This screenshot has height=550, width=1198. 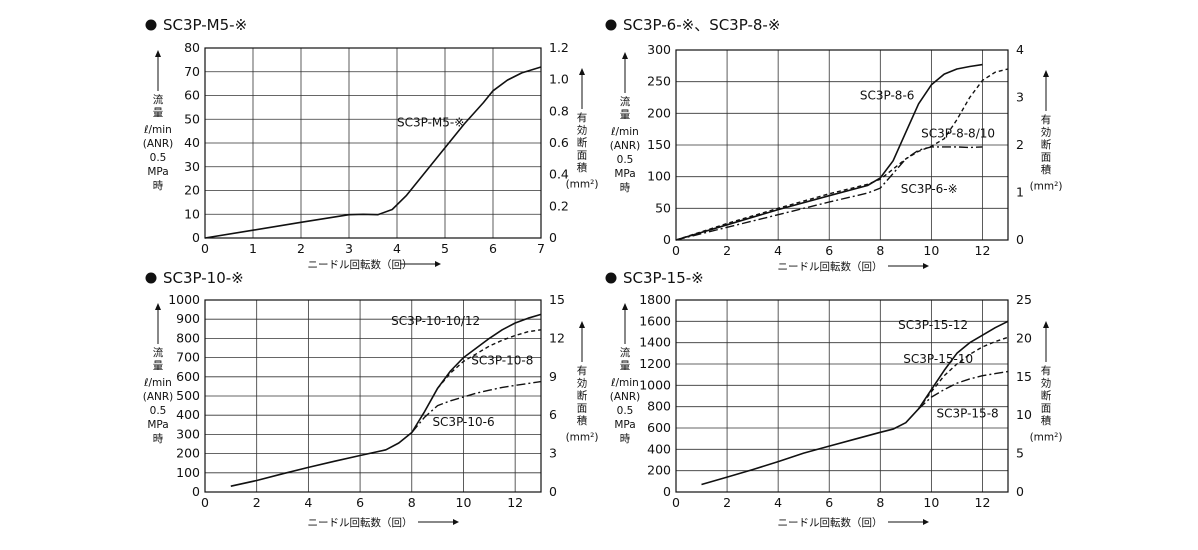 I want to click on y-tick-label: 600, so click(x=659, y=427).